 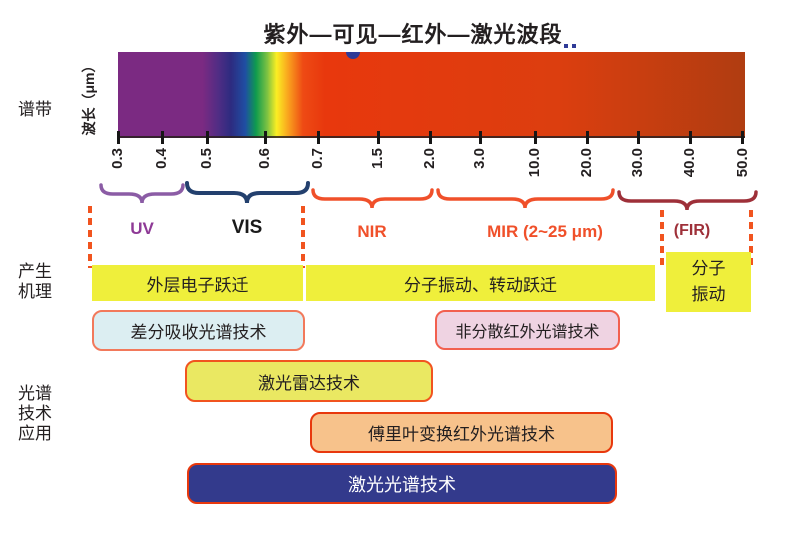 I want to click on tick-label: 20.0, so click(x=586, y=163).